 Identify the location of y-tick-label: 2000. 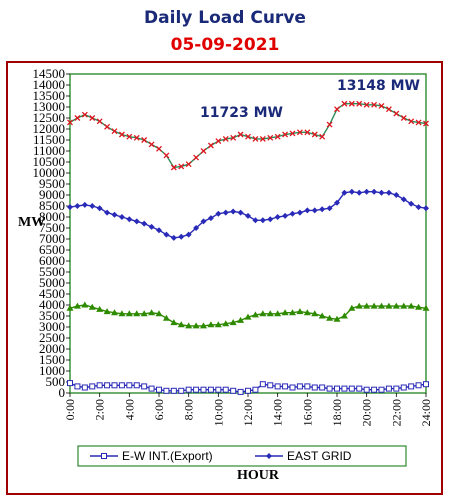
(52, 348).